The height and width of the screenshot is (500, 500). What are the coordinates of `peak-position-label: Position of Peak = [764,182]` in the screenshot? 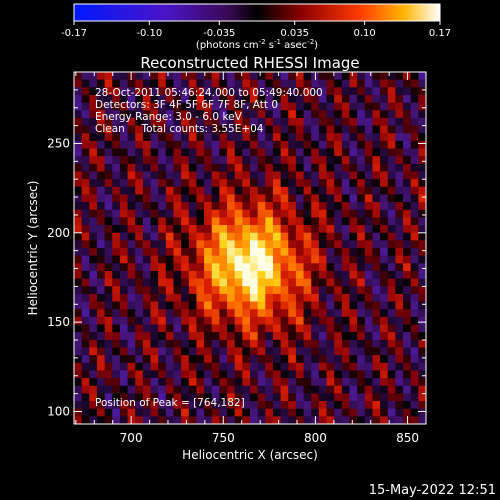 It's located at (170, 403).